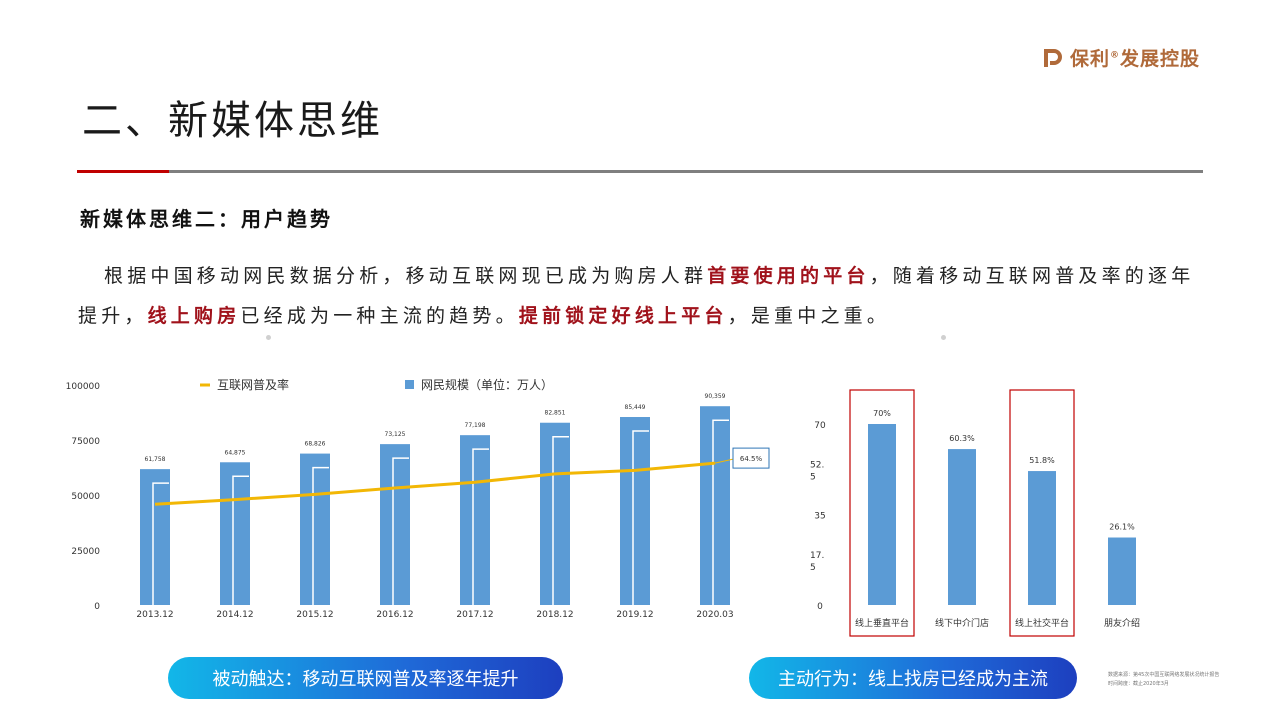 The image size is (1280, 720). What do you see at coordinates (435, 483) in the screenshot?
I see `series-line` at bounding box center [435, 483].